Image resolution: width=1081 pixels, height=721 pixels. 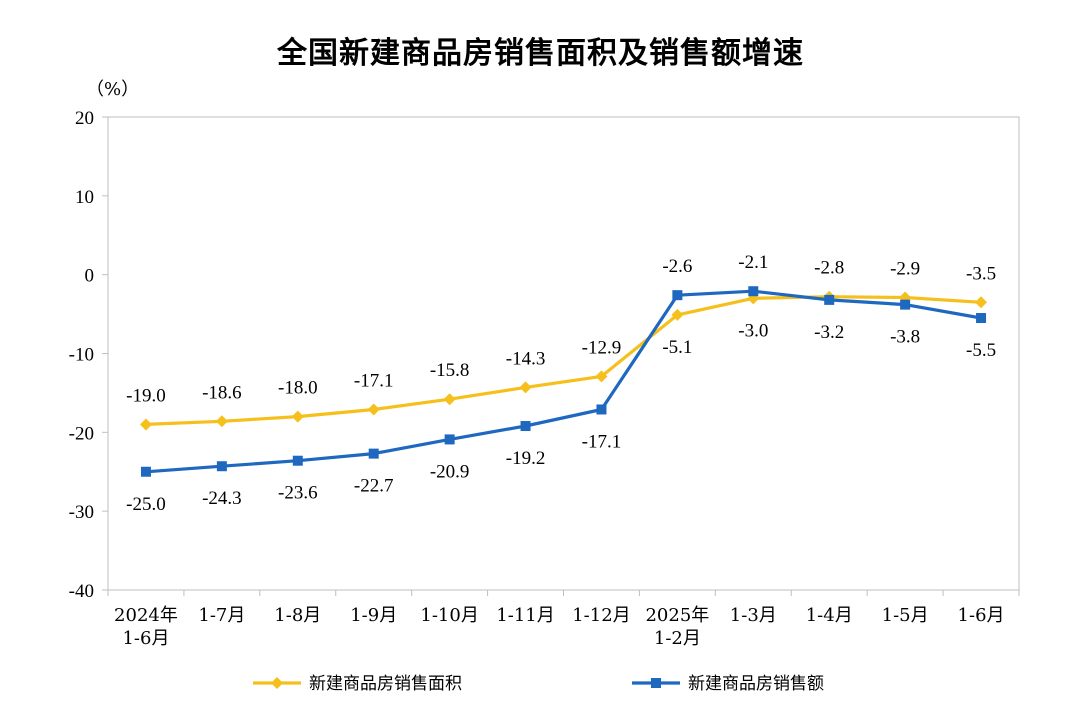 I want to click on series-1-data-label: -3.0, so click(x=753, y=330).